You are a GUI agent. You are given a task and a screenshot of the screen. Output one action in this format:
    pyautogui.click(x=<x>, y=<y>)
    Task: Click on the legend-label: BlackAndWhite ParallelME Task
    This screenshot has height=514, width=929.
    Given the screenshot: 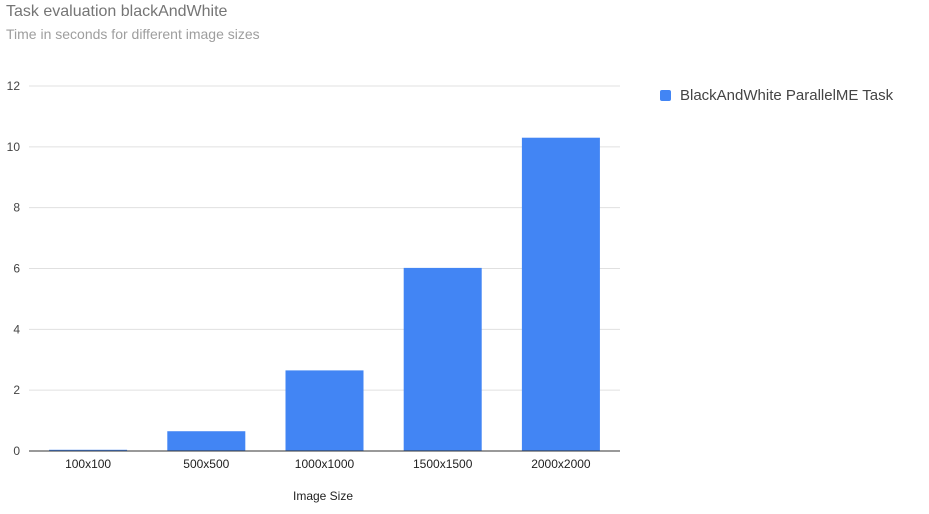 What is the action you would take?
    pyautogui.click(x=787, y=95)
    